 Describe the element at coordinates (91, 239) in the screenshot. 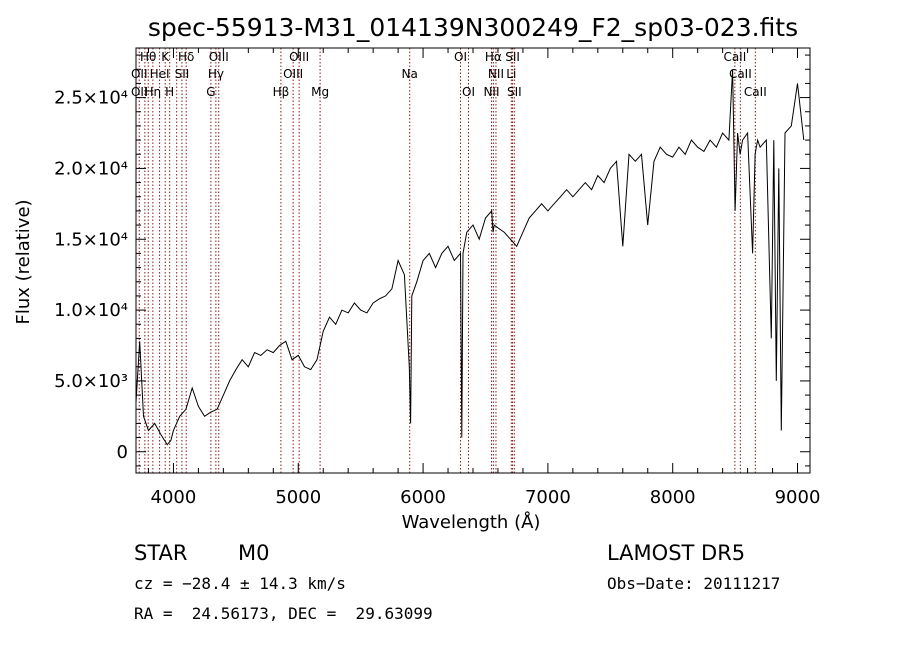

I see `y-tick-label: 1.5×10⁴` at that location.